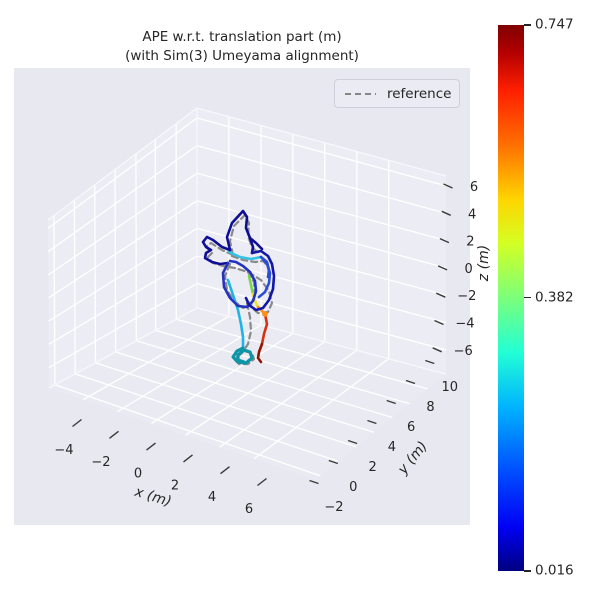 This screenshot has height=600, width=600. What do you see at coordinates (249, 509) in the screenshot?
I see `x-tick-label: 6` at bounding box center [249, 509].